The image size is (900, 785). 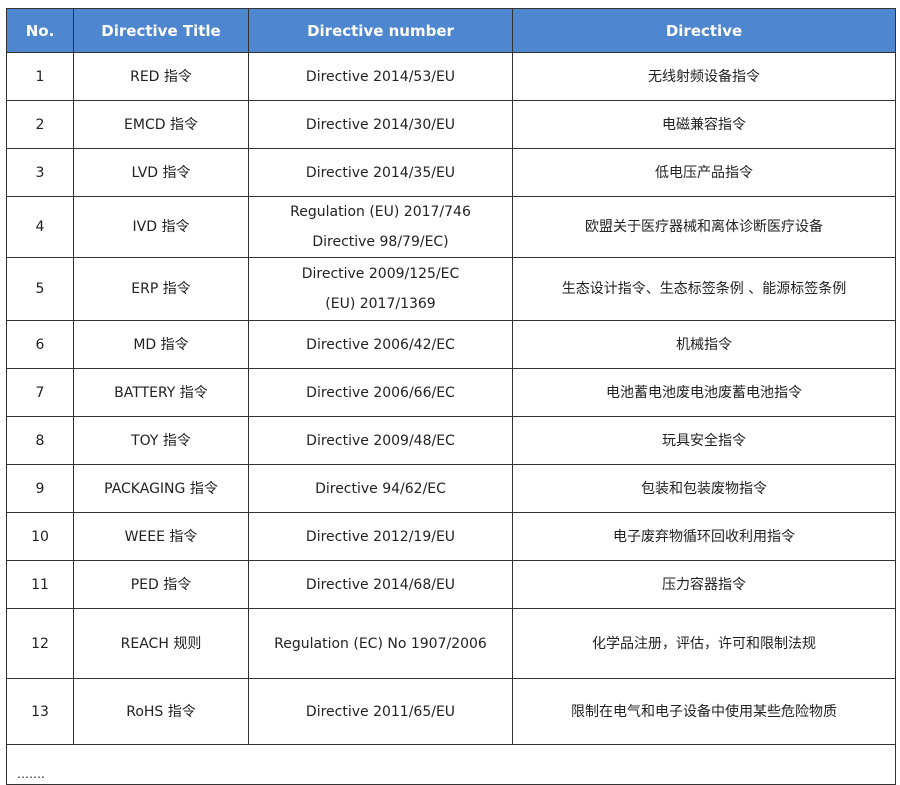 What do you see at coordinates (40, 536) in the screenshot?
I see `cell-no: 10` at bounding box center [40, 536].